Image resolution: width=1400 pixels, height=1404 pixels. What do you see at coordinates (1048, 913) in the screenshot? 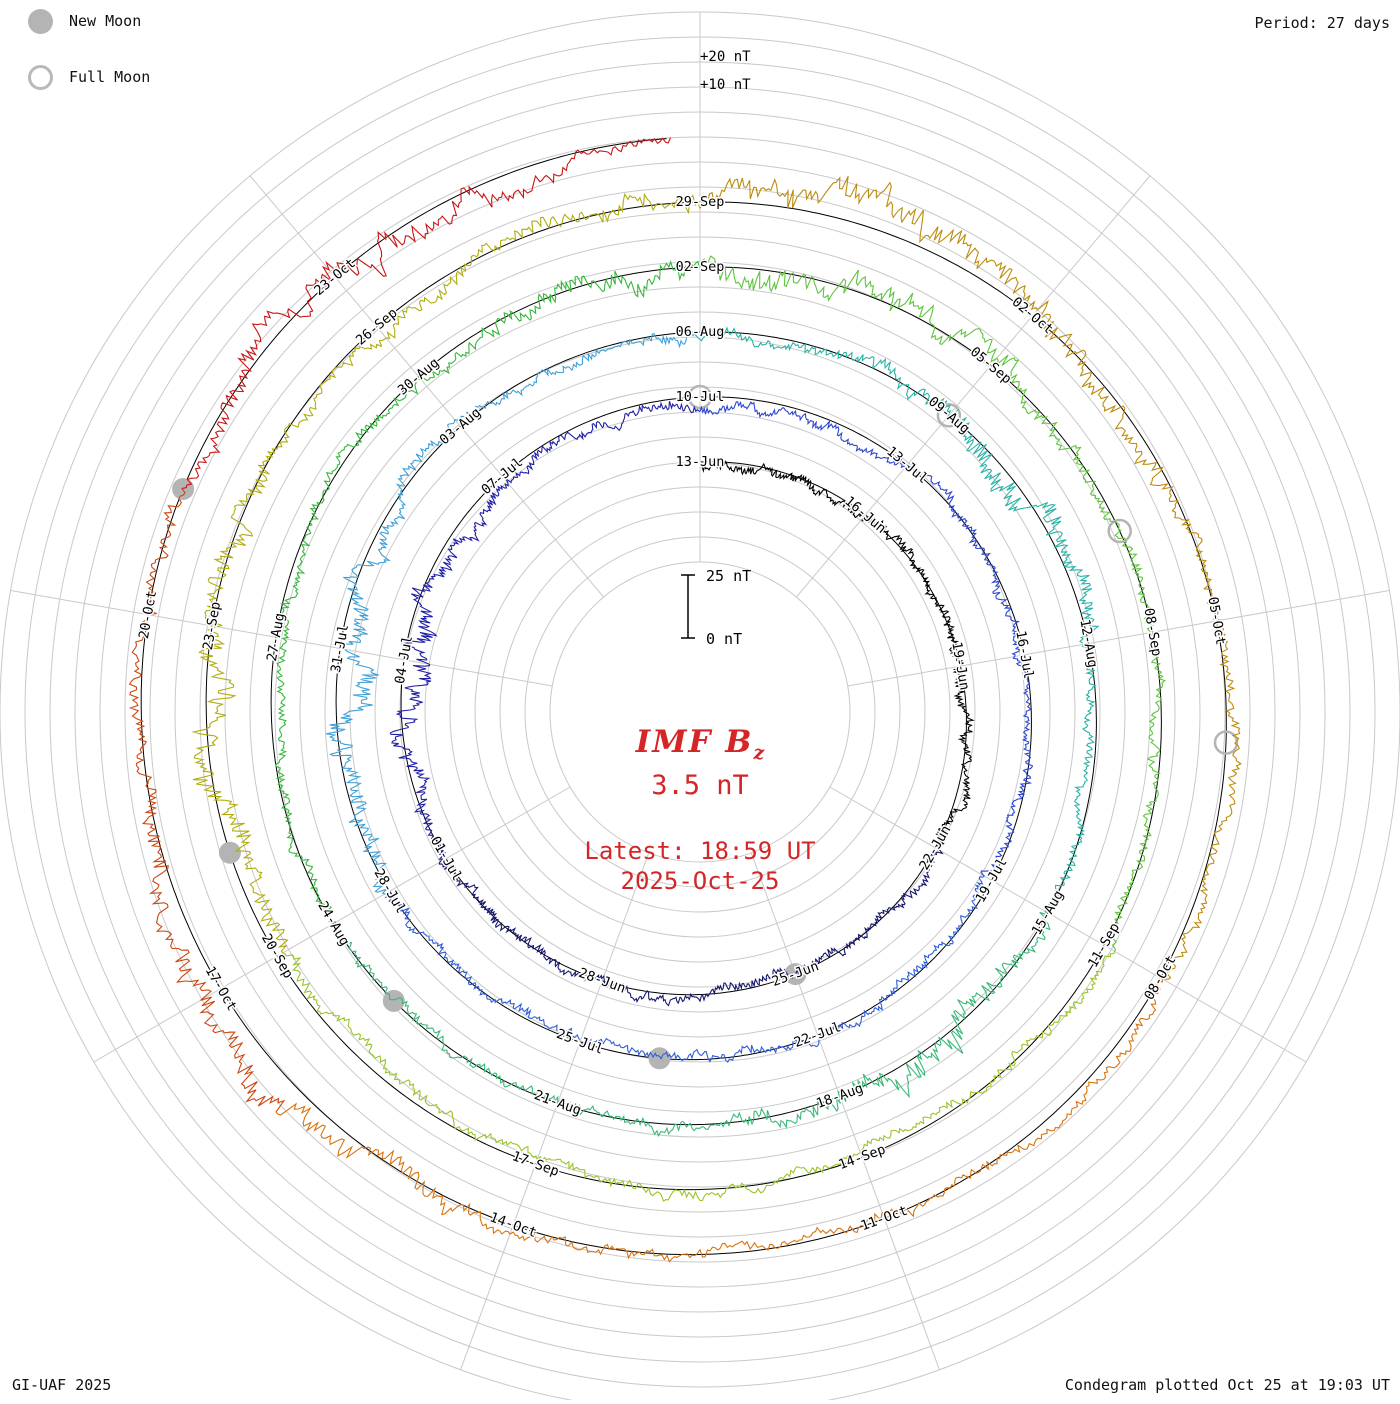
I see `date-label: 15-Aug` at bounding box center [1048, 913].